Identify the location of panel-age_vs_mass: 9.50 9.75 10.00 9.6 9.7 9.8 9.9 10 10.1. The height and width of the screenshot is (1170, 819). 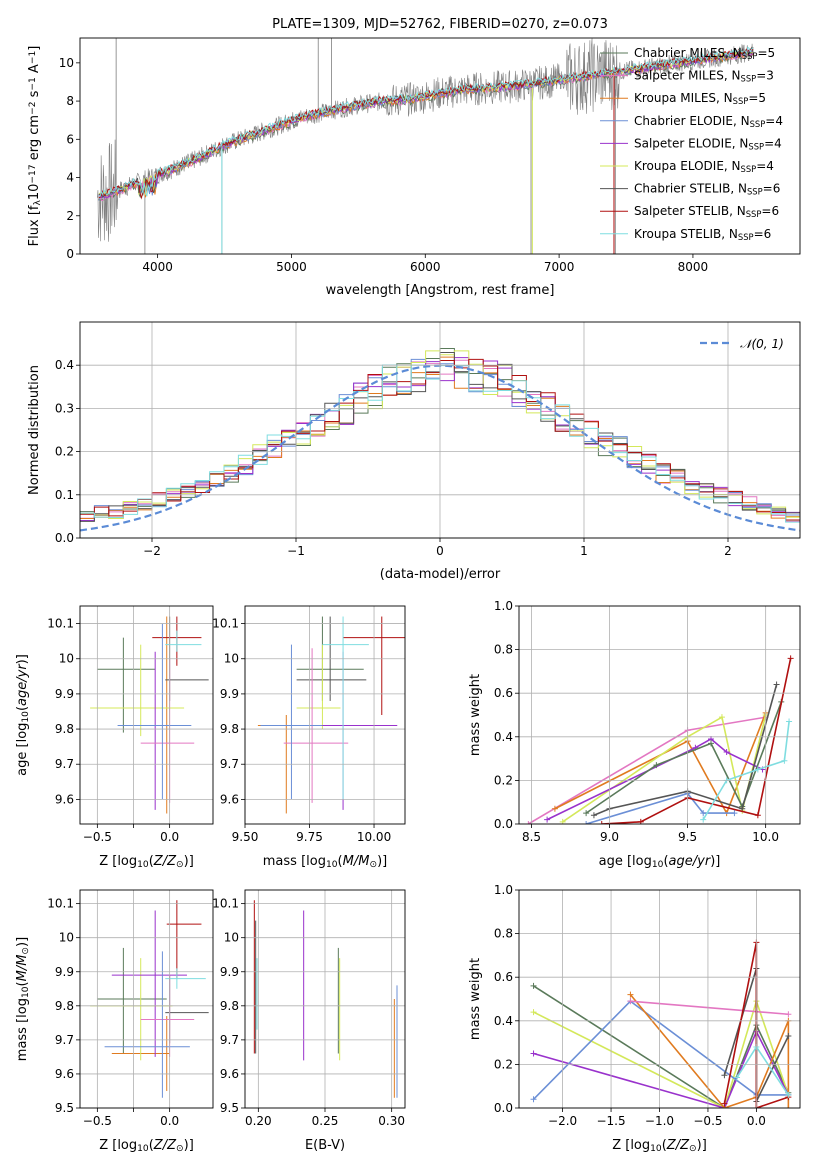
(309, 724).